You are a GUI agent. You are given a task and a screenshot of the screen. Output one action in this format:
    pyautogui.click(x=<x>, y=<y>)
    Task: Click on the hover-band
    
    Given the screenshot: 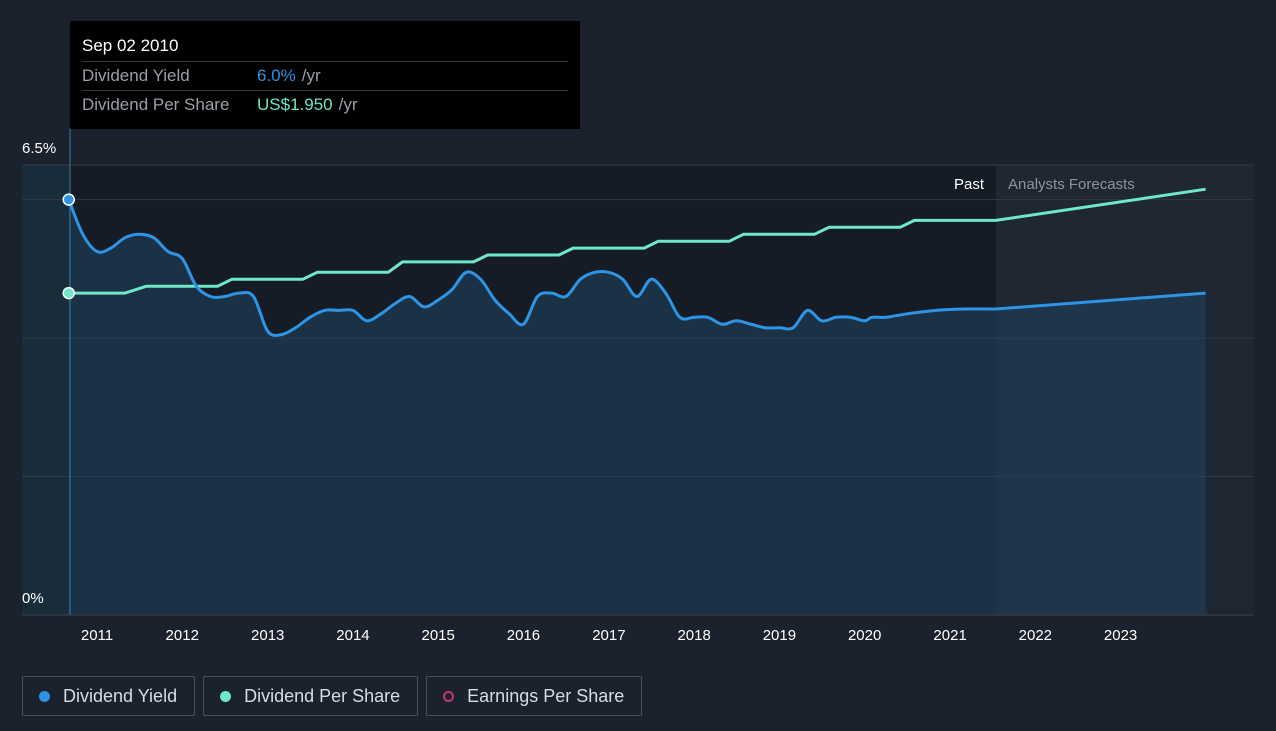 What is the action you would take?
    pyautogui.click(x=46, y=390)
    